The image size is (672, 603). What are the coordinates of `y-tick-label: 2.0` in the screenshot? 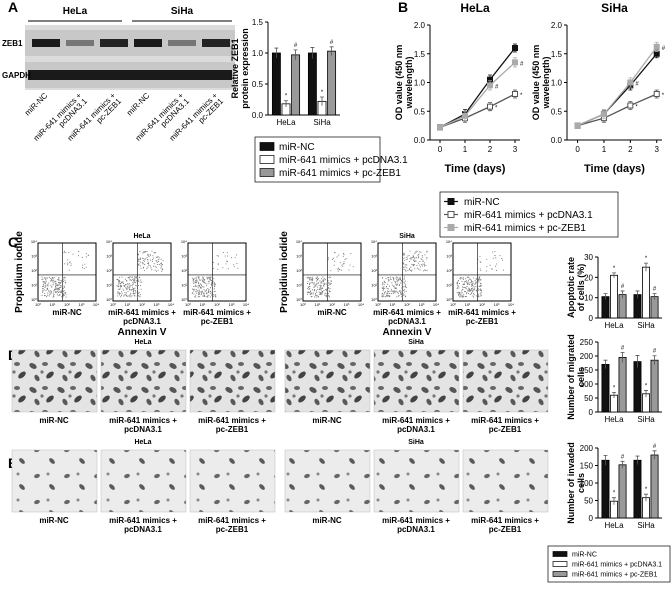 It's located at (420, 25).